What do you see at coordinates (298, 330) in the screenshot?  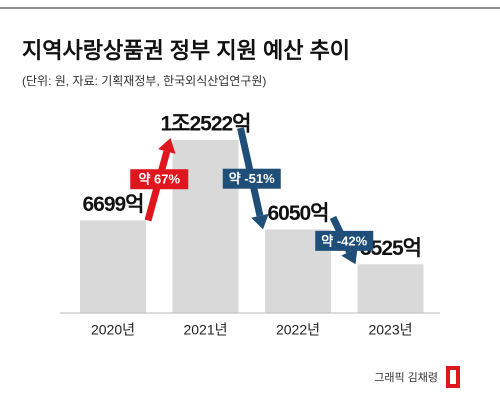 I see `x-tick-label: 2022년` at bounding box center [298, 330].